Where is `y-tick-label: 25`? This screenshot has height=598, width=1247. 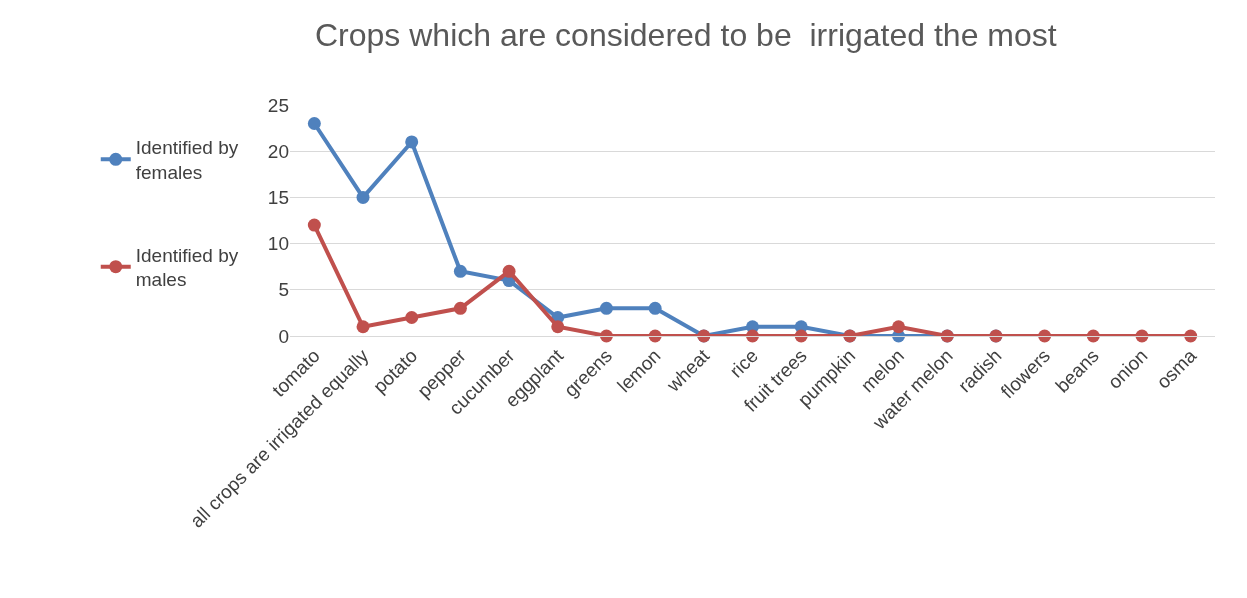 y-tick-label: 25 is located at coordinates (278, 105).